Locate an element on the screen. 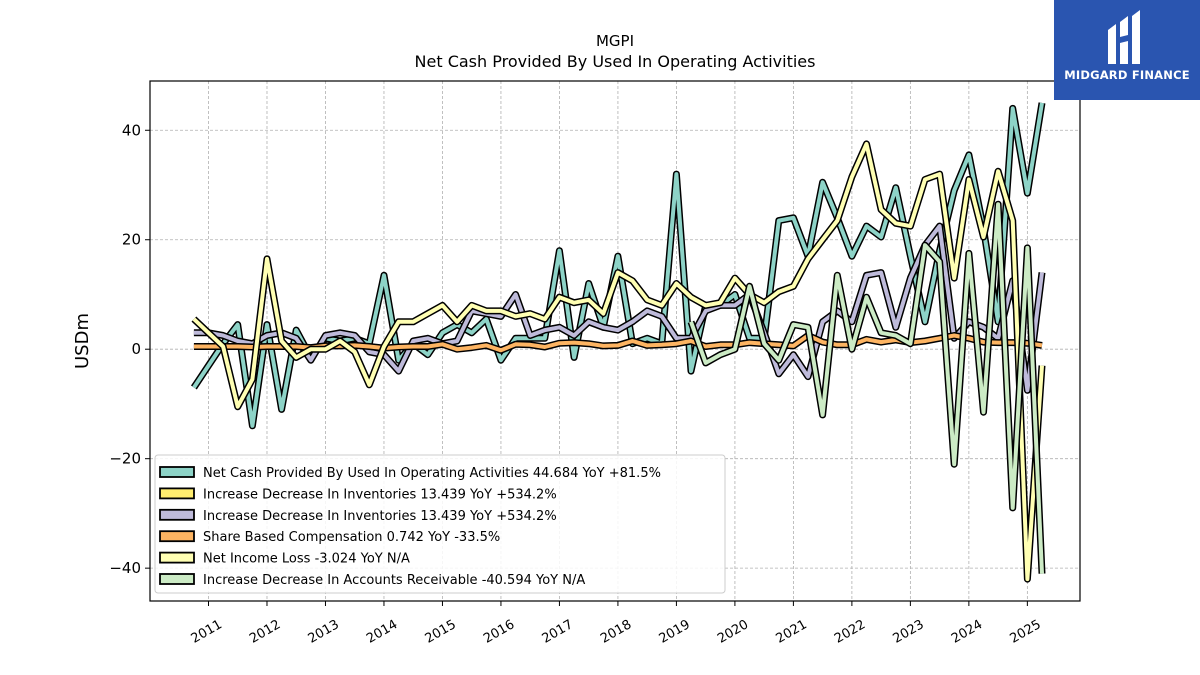 The width and height of the screenshot is (1200, 675). y-tick-label: 0 is located at coordinates (136, 349).